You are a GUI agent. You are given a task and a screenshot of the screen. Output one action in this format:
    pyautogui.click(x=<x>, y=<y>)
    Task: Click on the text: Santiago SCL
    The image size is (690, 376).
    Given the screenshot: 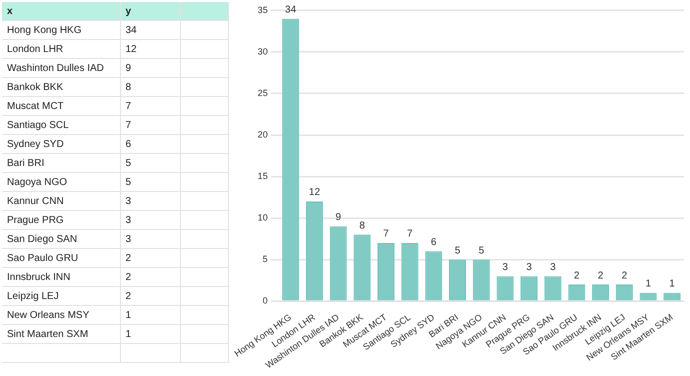 What is the action you would take?
    pyautogui.click(x=61, y=125)
    